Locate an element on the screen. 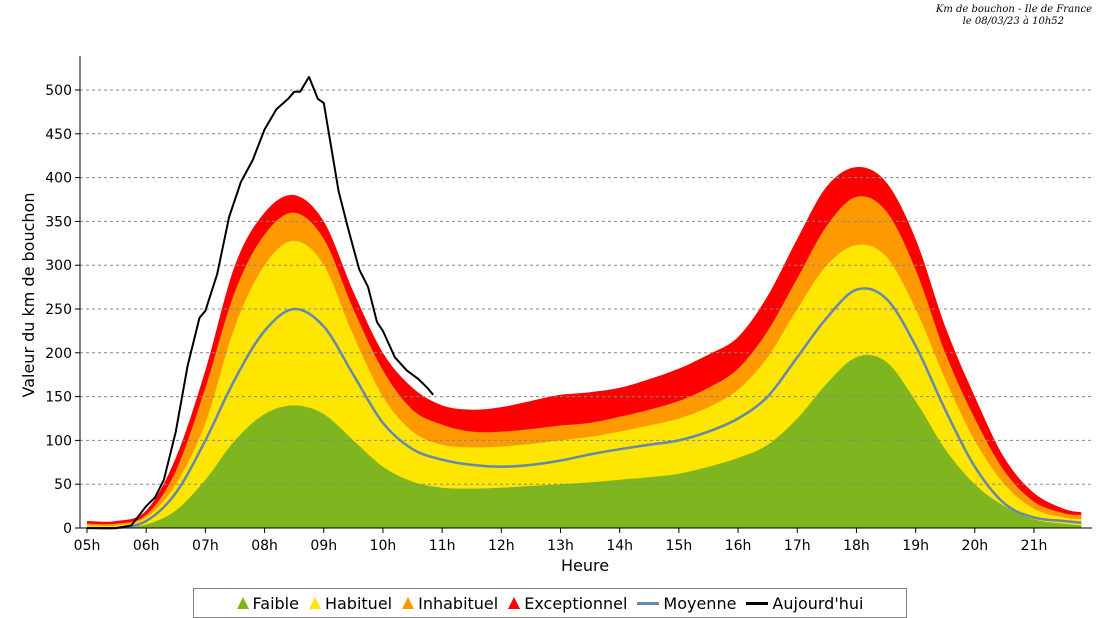 This screenshot has width=1100, height=618. x-tick-label: 20h is located at coordinates (974, 546).